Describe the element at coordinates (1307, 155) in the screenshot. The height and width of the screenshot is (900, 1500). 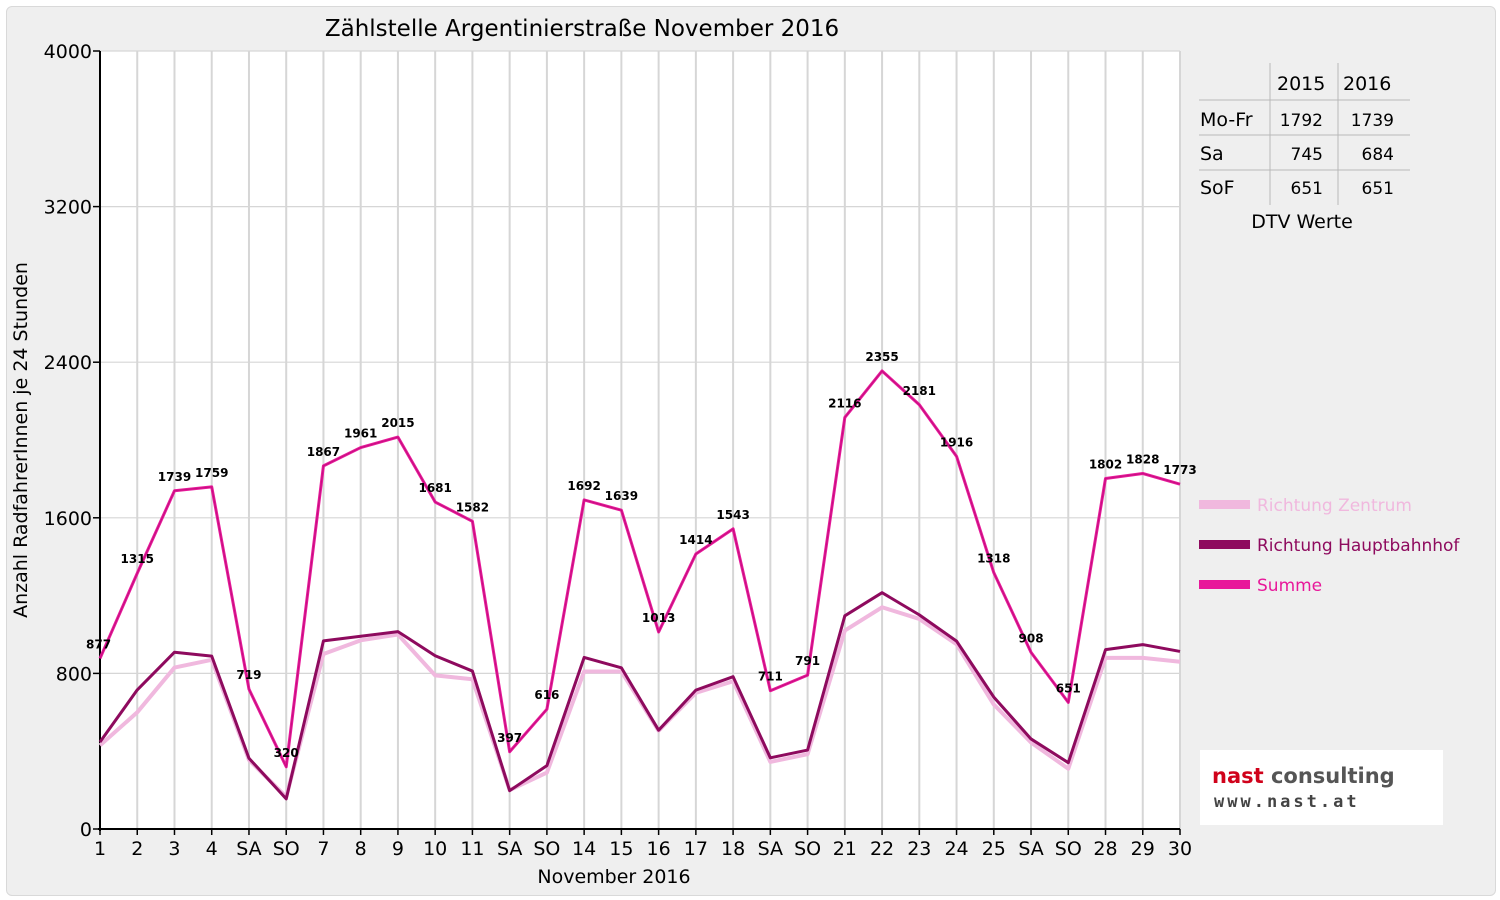
I see `table-cell: 745` at that location.